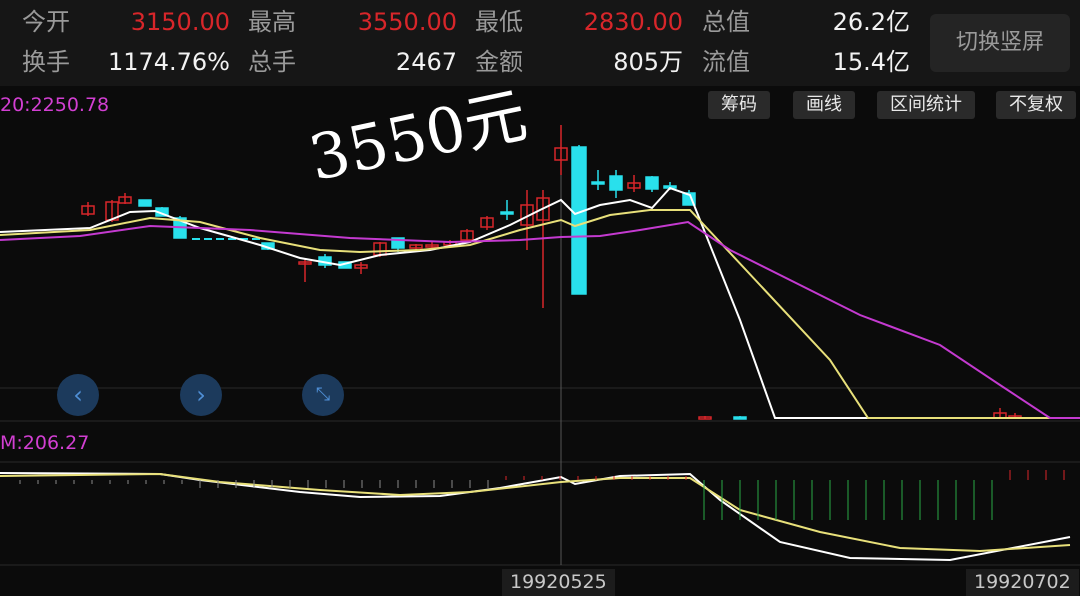 This screenshot has height=596, width=1080. Describe the element at coordinates (1000, 43) in the screenshot. I see `switch-portrait-button: 切换竖屏` at that location.